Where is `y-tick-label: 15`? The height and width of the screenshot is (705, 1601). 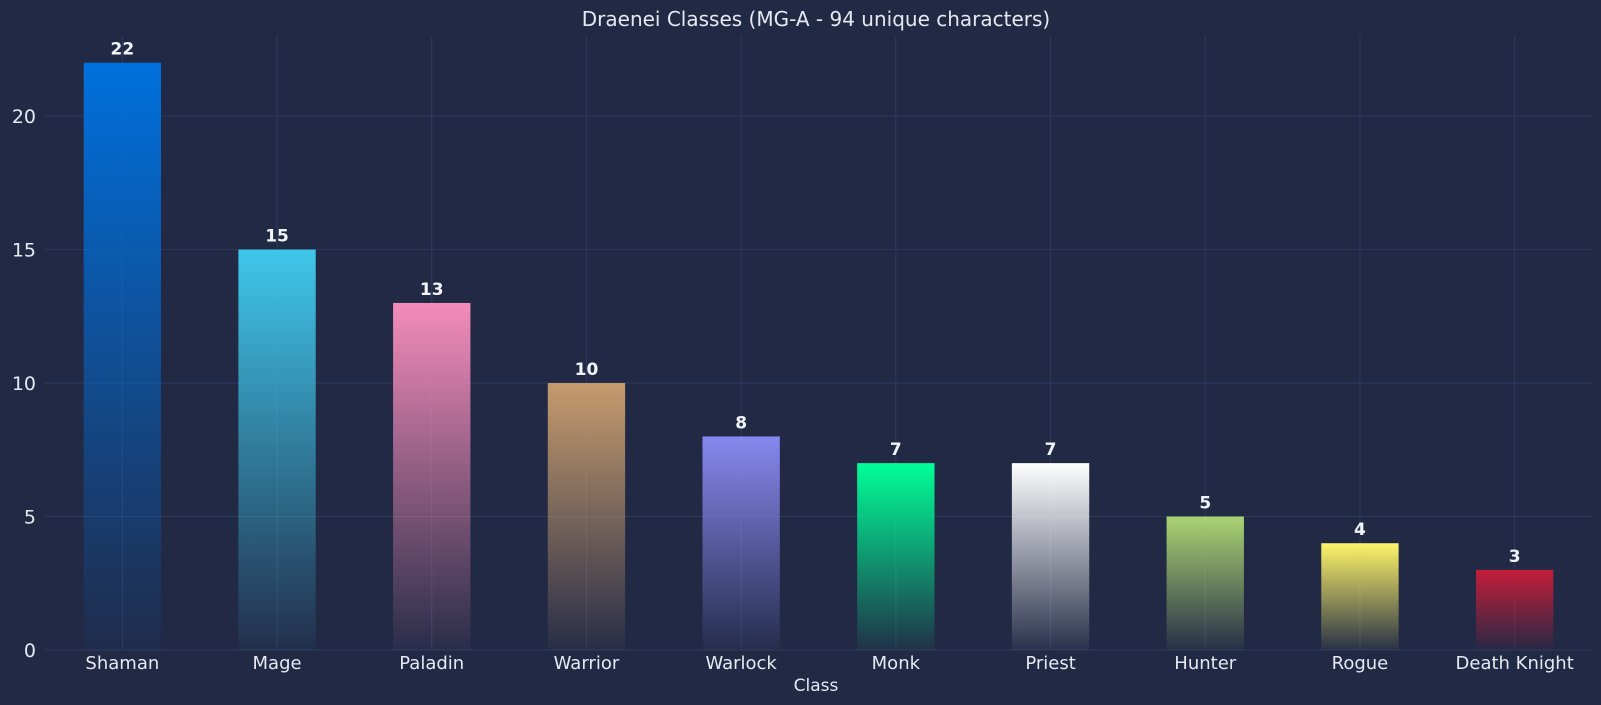 y-tick-label: 15 is located at coordinates (24, 251).